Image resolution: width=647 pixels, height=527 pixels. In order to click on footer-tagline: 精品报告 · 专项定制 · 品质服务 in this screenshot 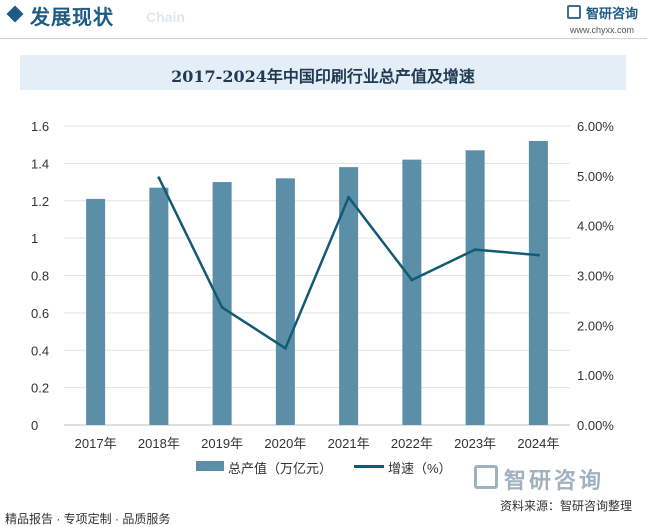, I will do `click(88, 519)`.